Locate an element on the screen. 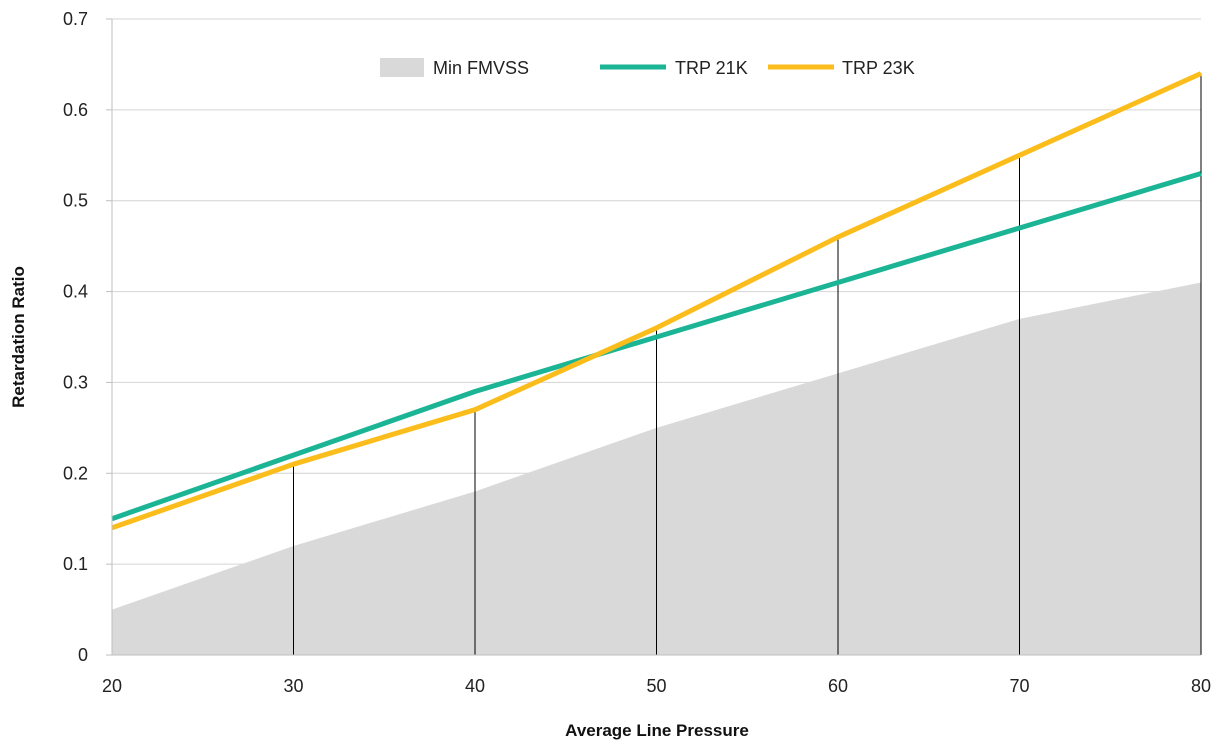 This screenshot has height=744, width=1232. legend-label: TRP 21K is located at coordinates (711, 68).